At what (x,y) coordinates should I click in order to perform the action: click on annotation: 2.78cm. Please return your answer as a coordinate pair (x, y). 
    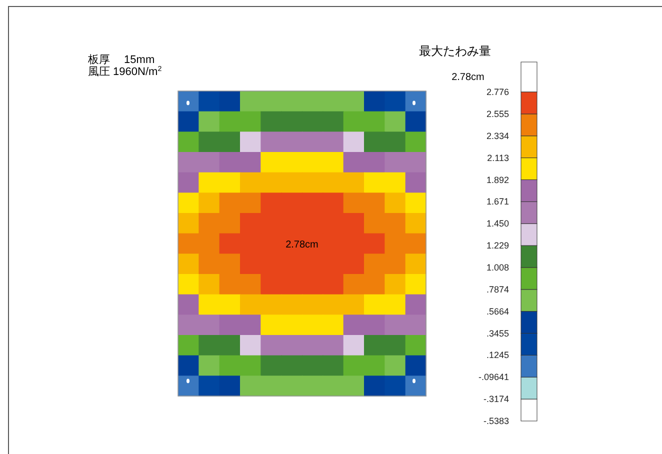
    Looking at the image, I should click on (302, 245).